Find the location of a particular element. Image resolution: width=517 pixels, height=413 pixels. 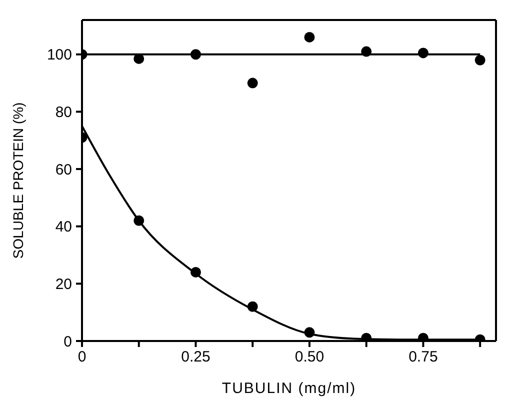

y-axis-title: SOLUBLE PROTEIN (%) is located at coordinates (18, 180).